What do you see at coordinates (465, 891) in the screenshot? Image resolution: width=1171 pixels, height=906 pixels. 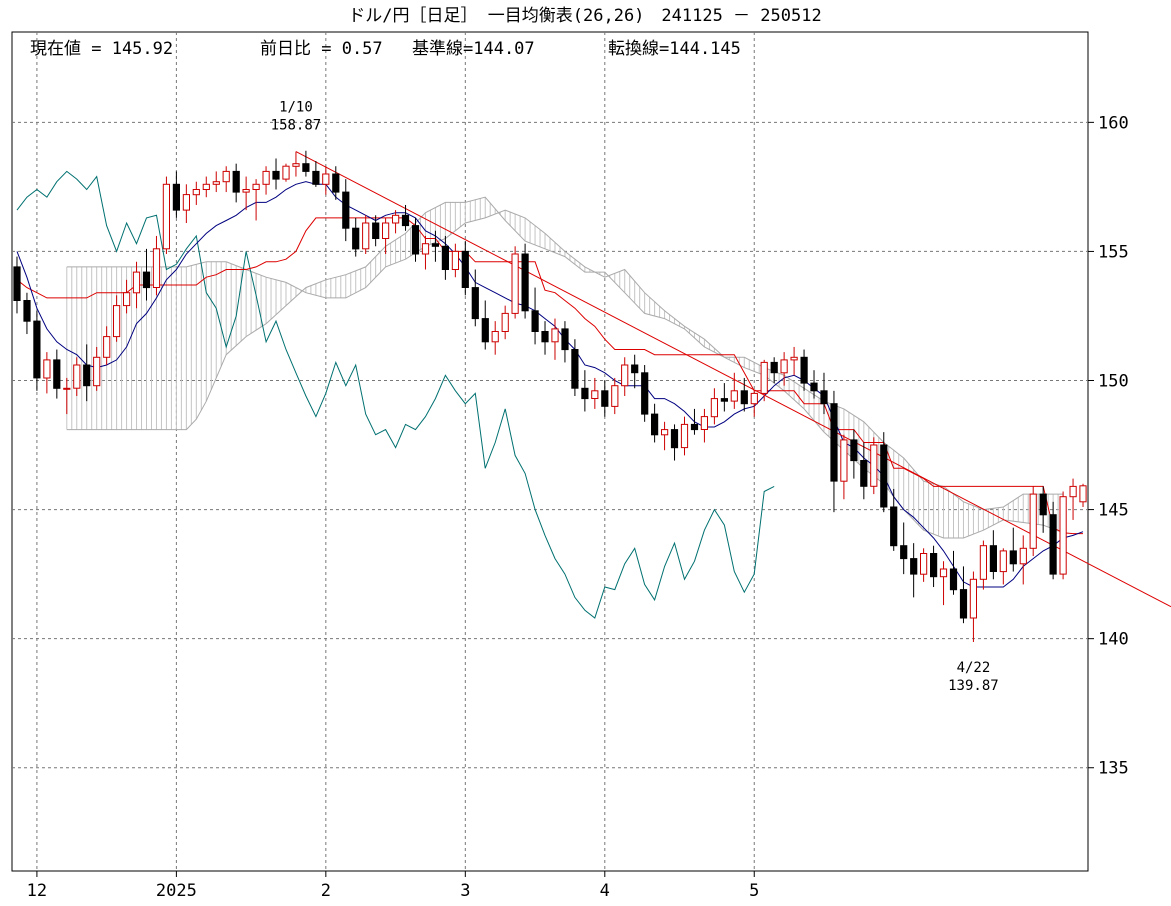 I see `x-tick-label: 3` at bounding box center [465, 891].